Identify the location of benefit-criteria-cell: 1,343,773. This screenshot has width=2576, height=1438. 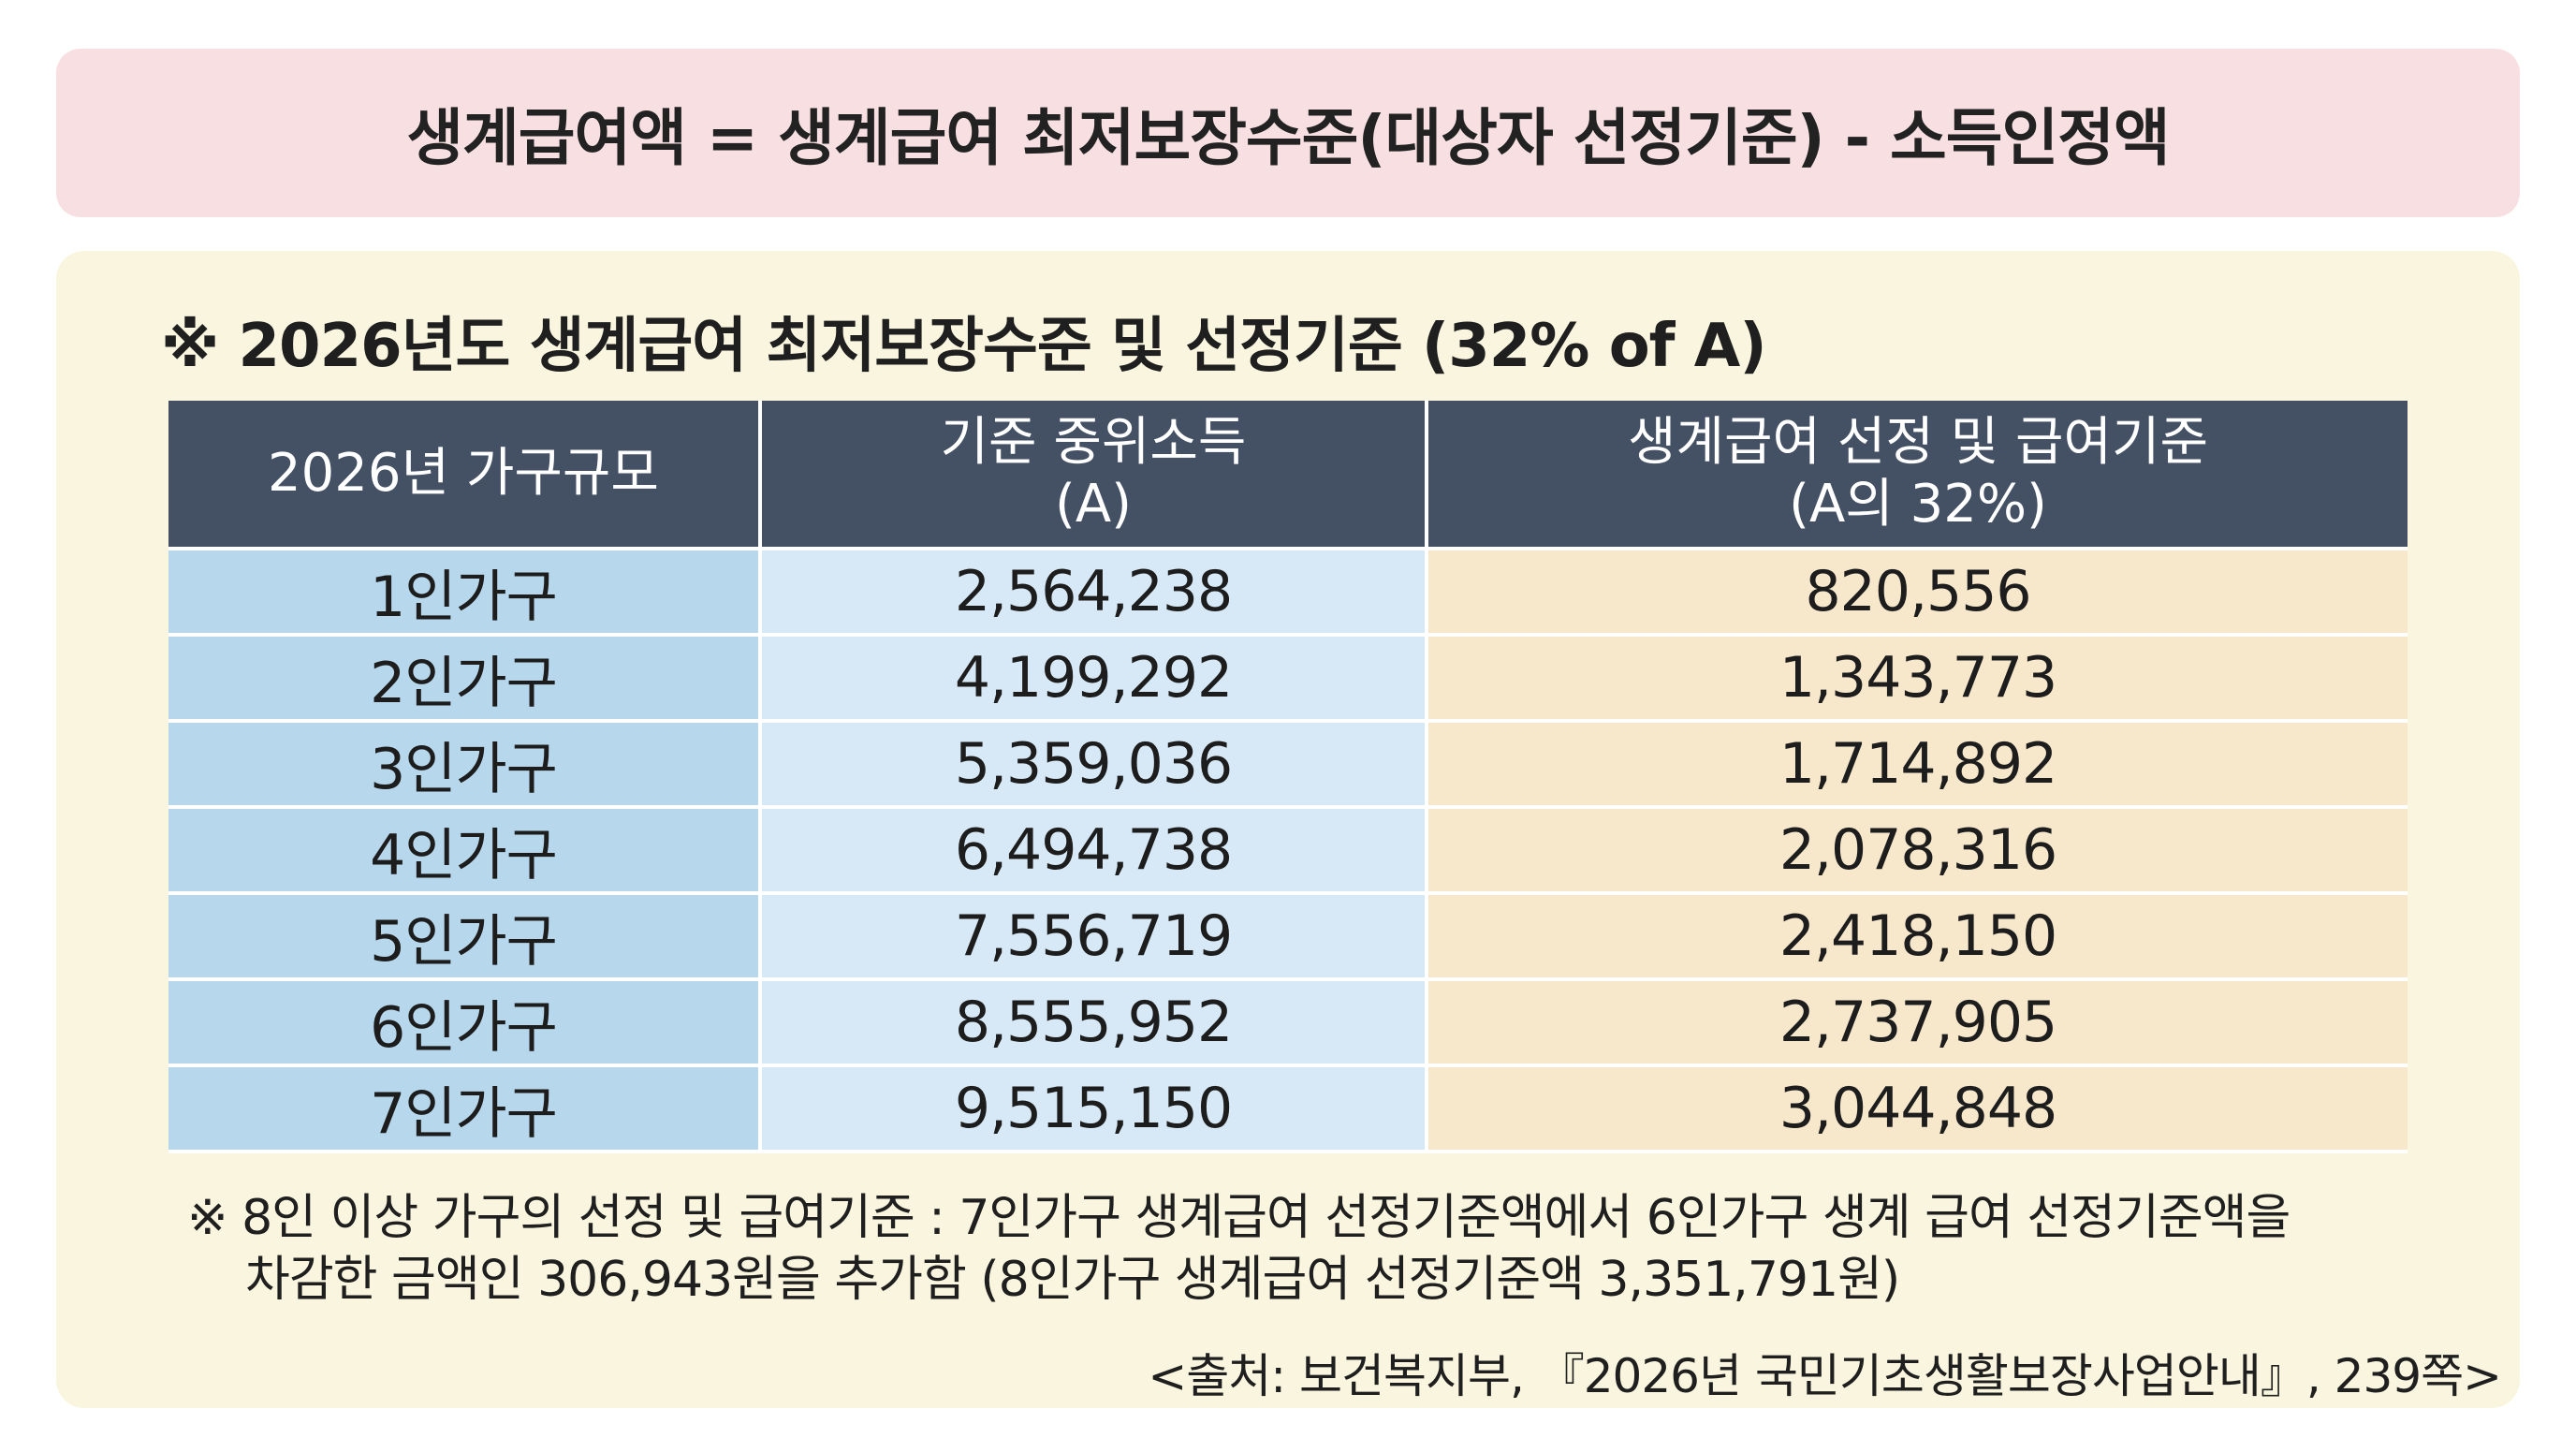
(1917, 679).